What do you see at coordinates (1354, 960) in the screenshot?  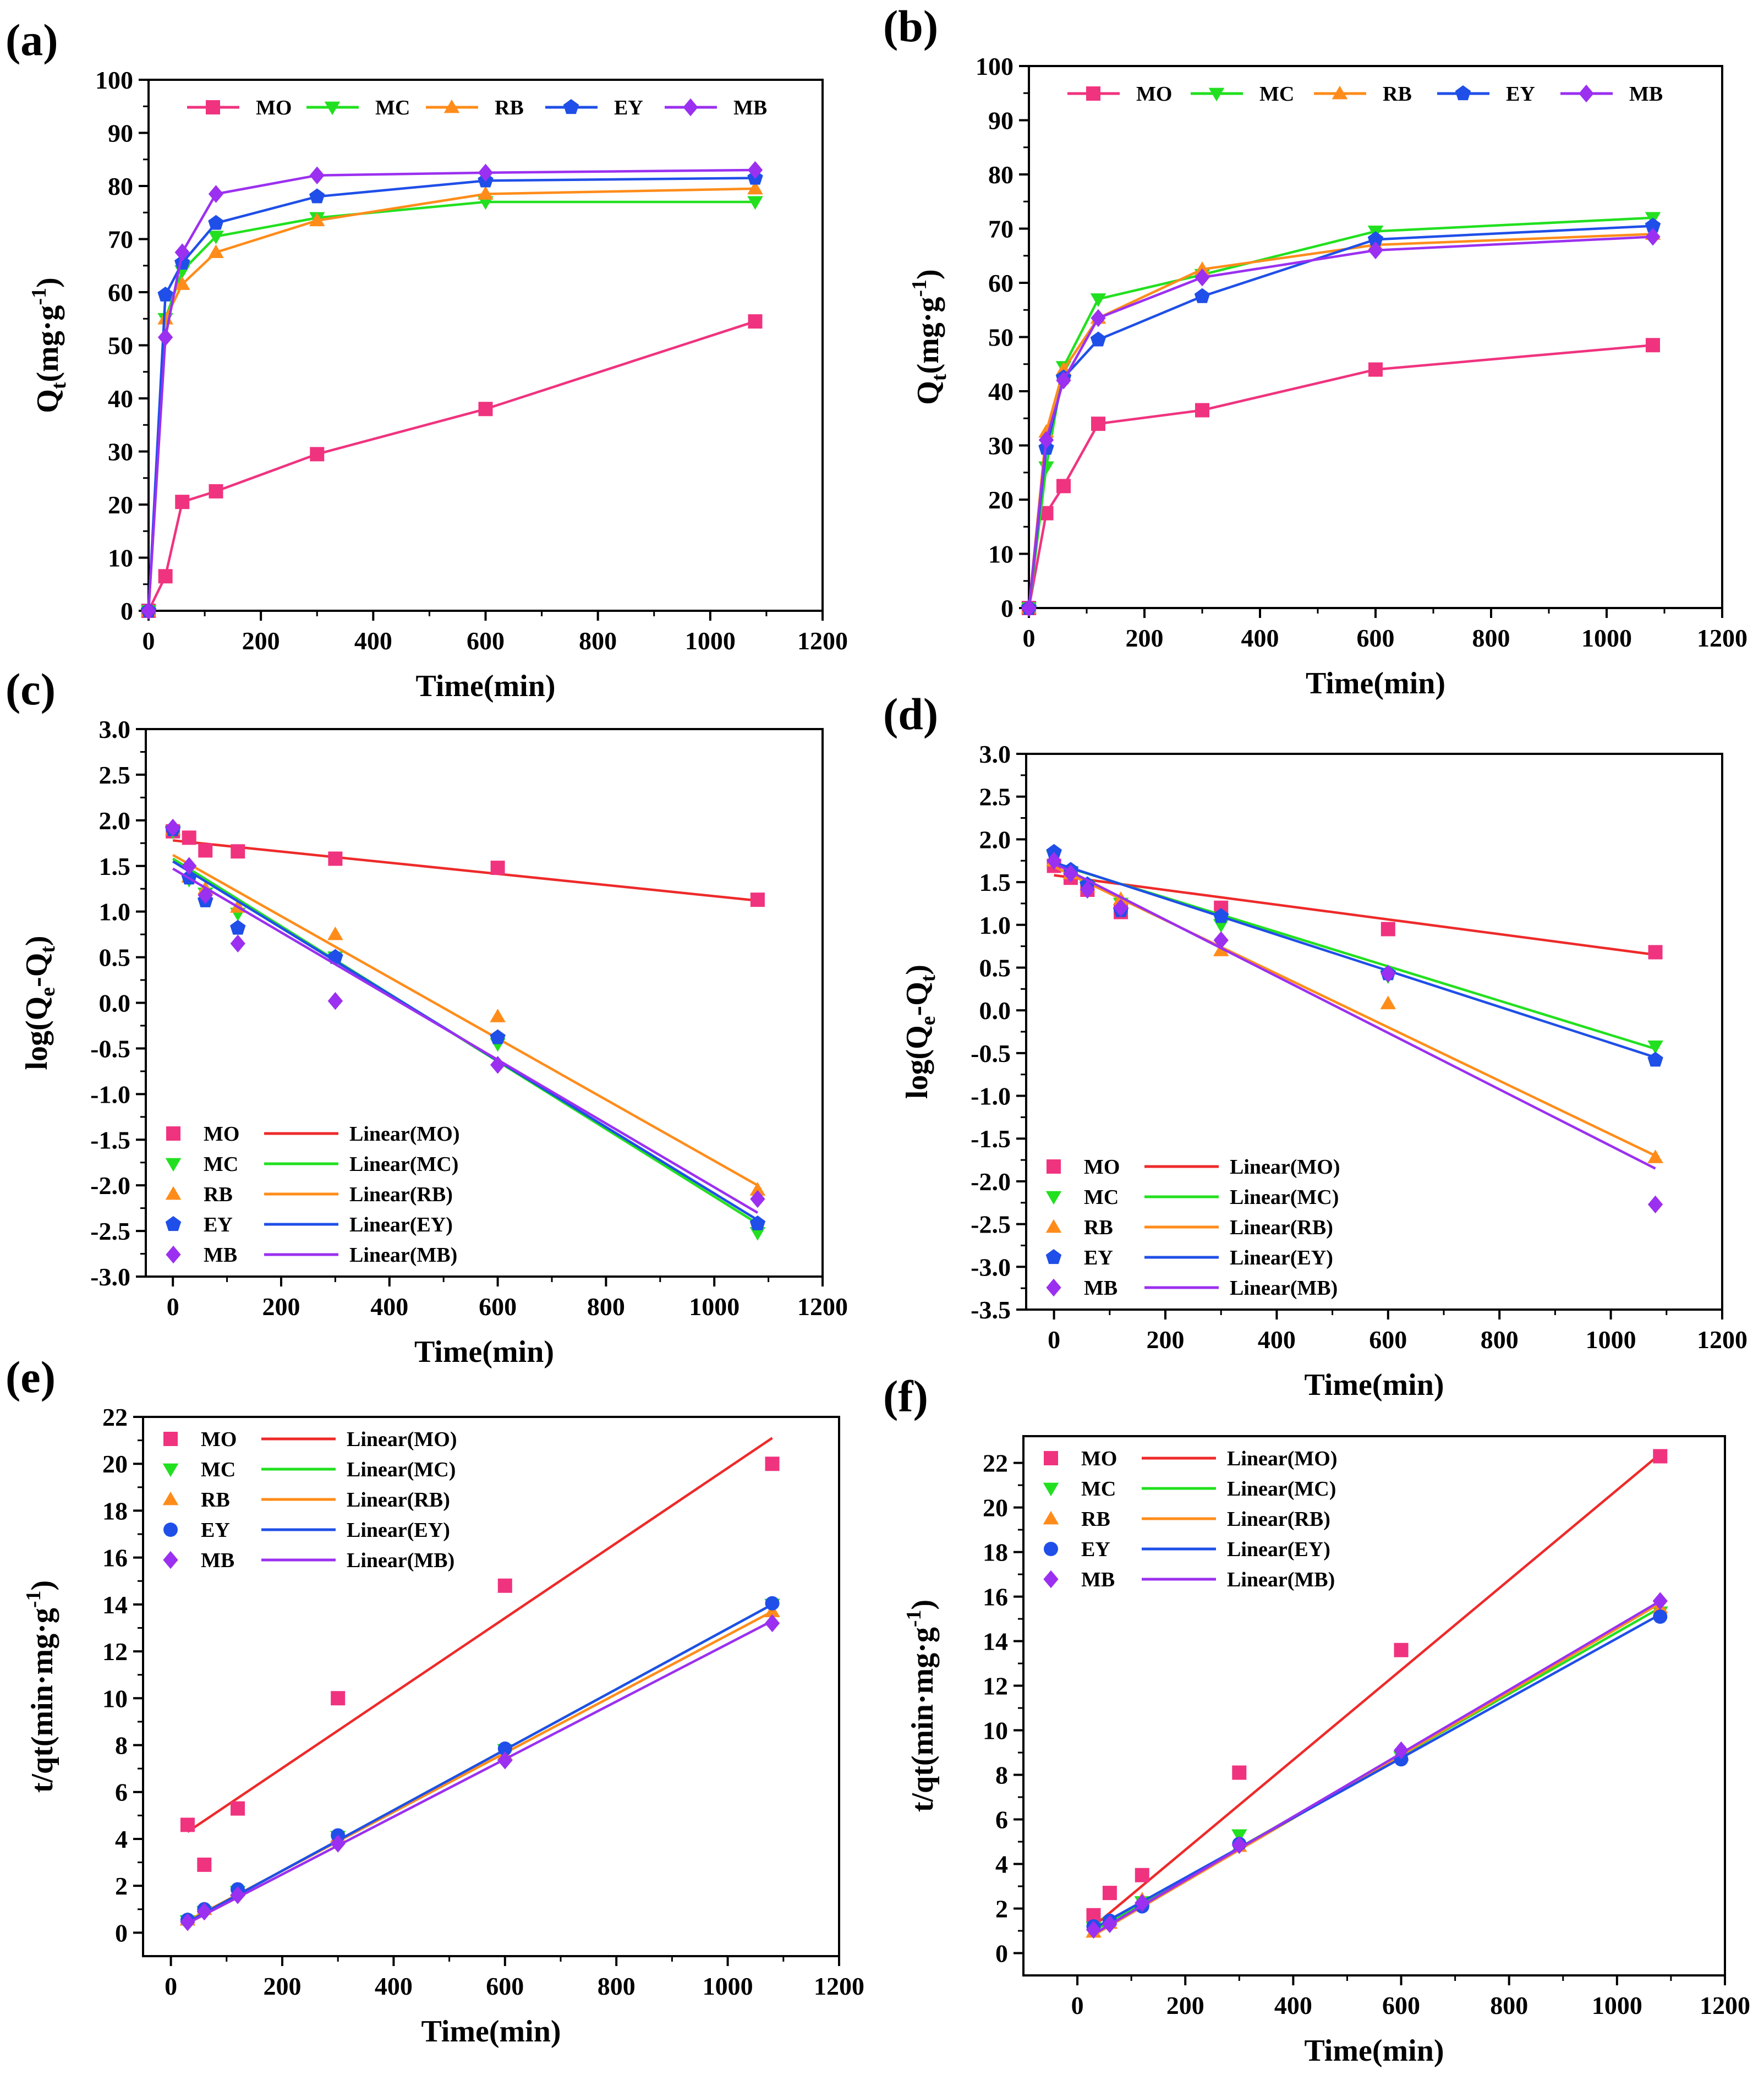 I see `chart-d-fit-EY` at bounding box center [1354, 960].